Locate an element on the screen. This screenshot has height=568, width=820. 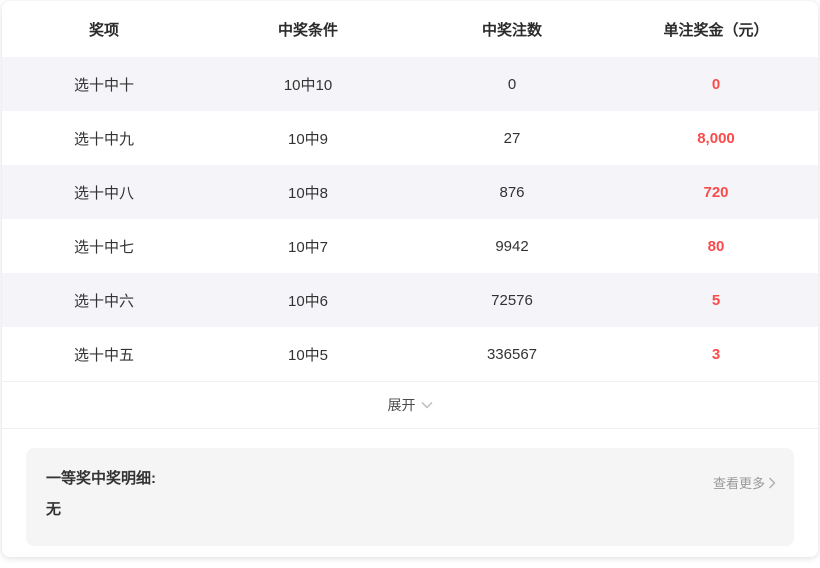
detail-value: 无 is located at coordinates (54, 509).